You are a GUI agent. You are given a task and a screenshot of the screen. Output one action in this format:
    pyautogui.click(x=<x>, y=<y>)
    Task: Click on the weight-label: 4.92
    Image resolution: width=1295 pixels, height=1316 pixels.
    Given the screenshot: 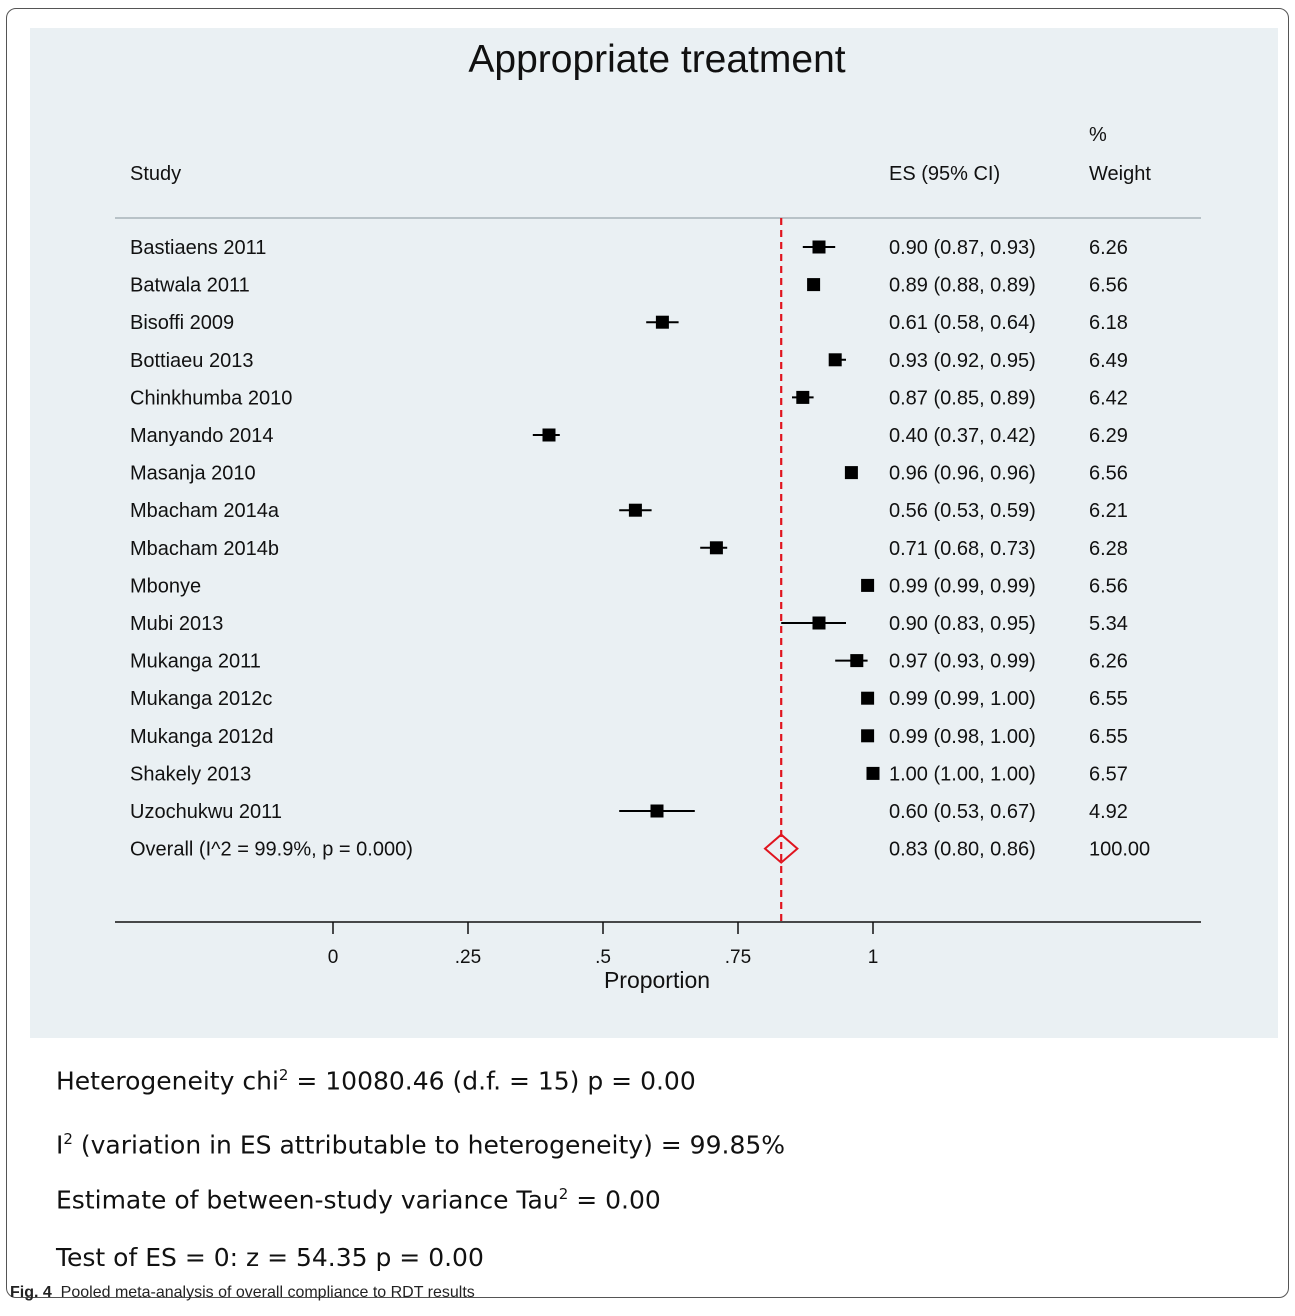 What is the action you would take?
    pyautogui.click(x=1108, y=812)
    